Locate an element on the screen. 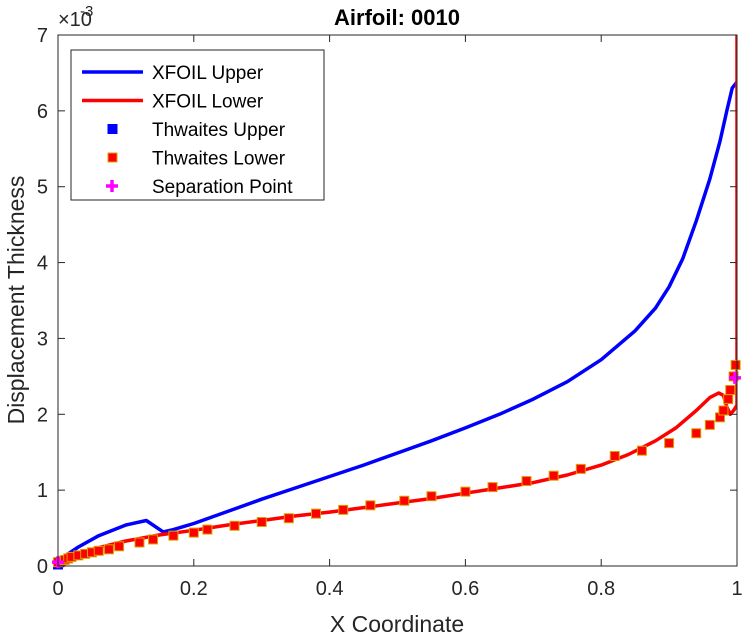 Image resolution: width=744 pixels, height=638 pixels. y-tick-label: 0 is located at coordinates (42, 567).